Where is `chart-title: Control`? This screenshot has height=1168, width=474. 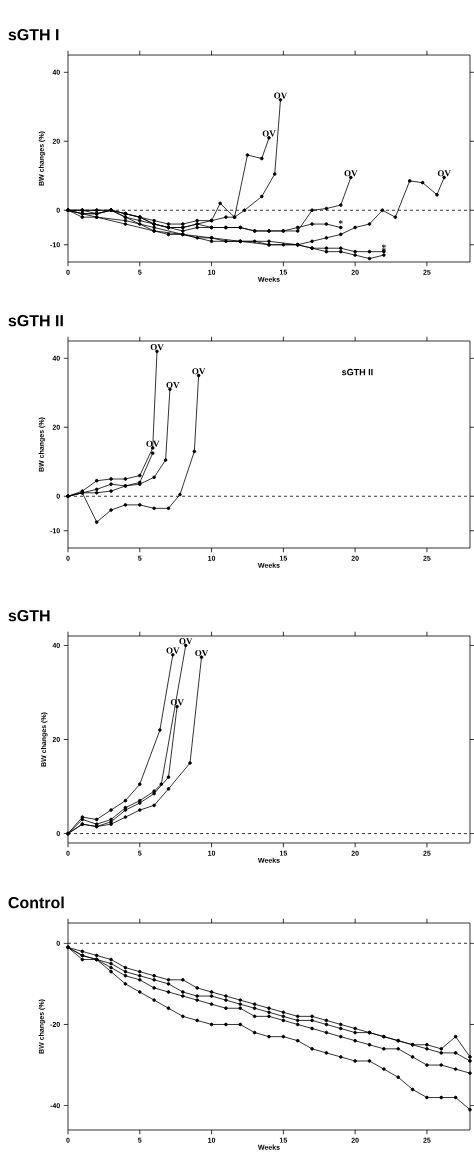
chart-title: Control is located at coordinates (36, 902).